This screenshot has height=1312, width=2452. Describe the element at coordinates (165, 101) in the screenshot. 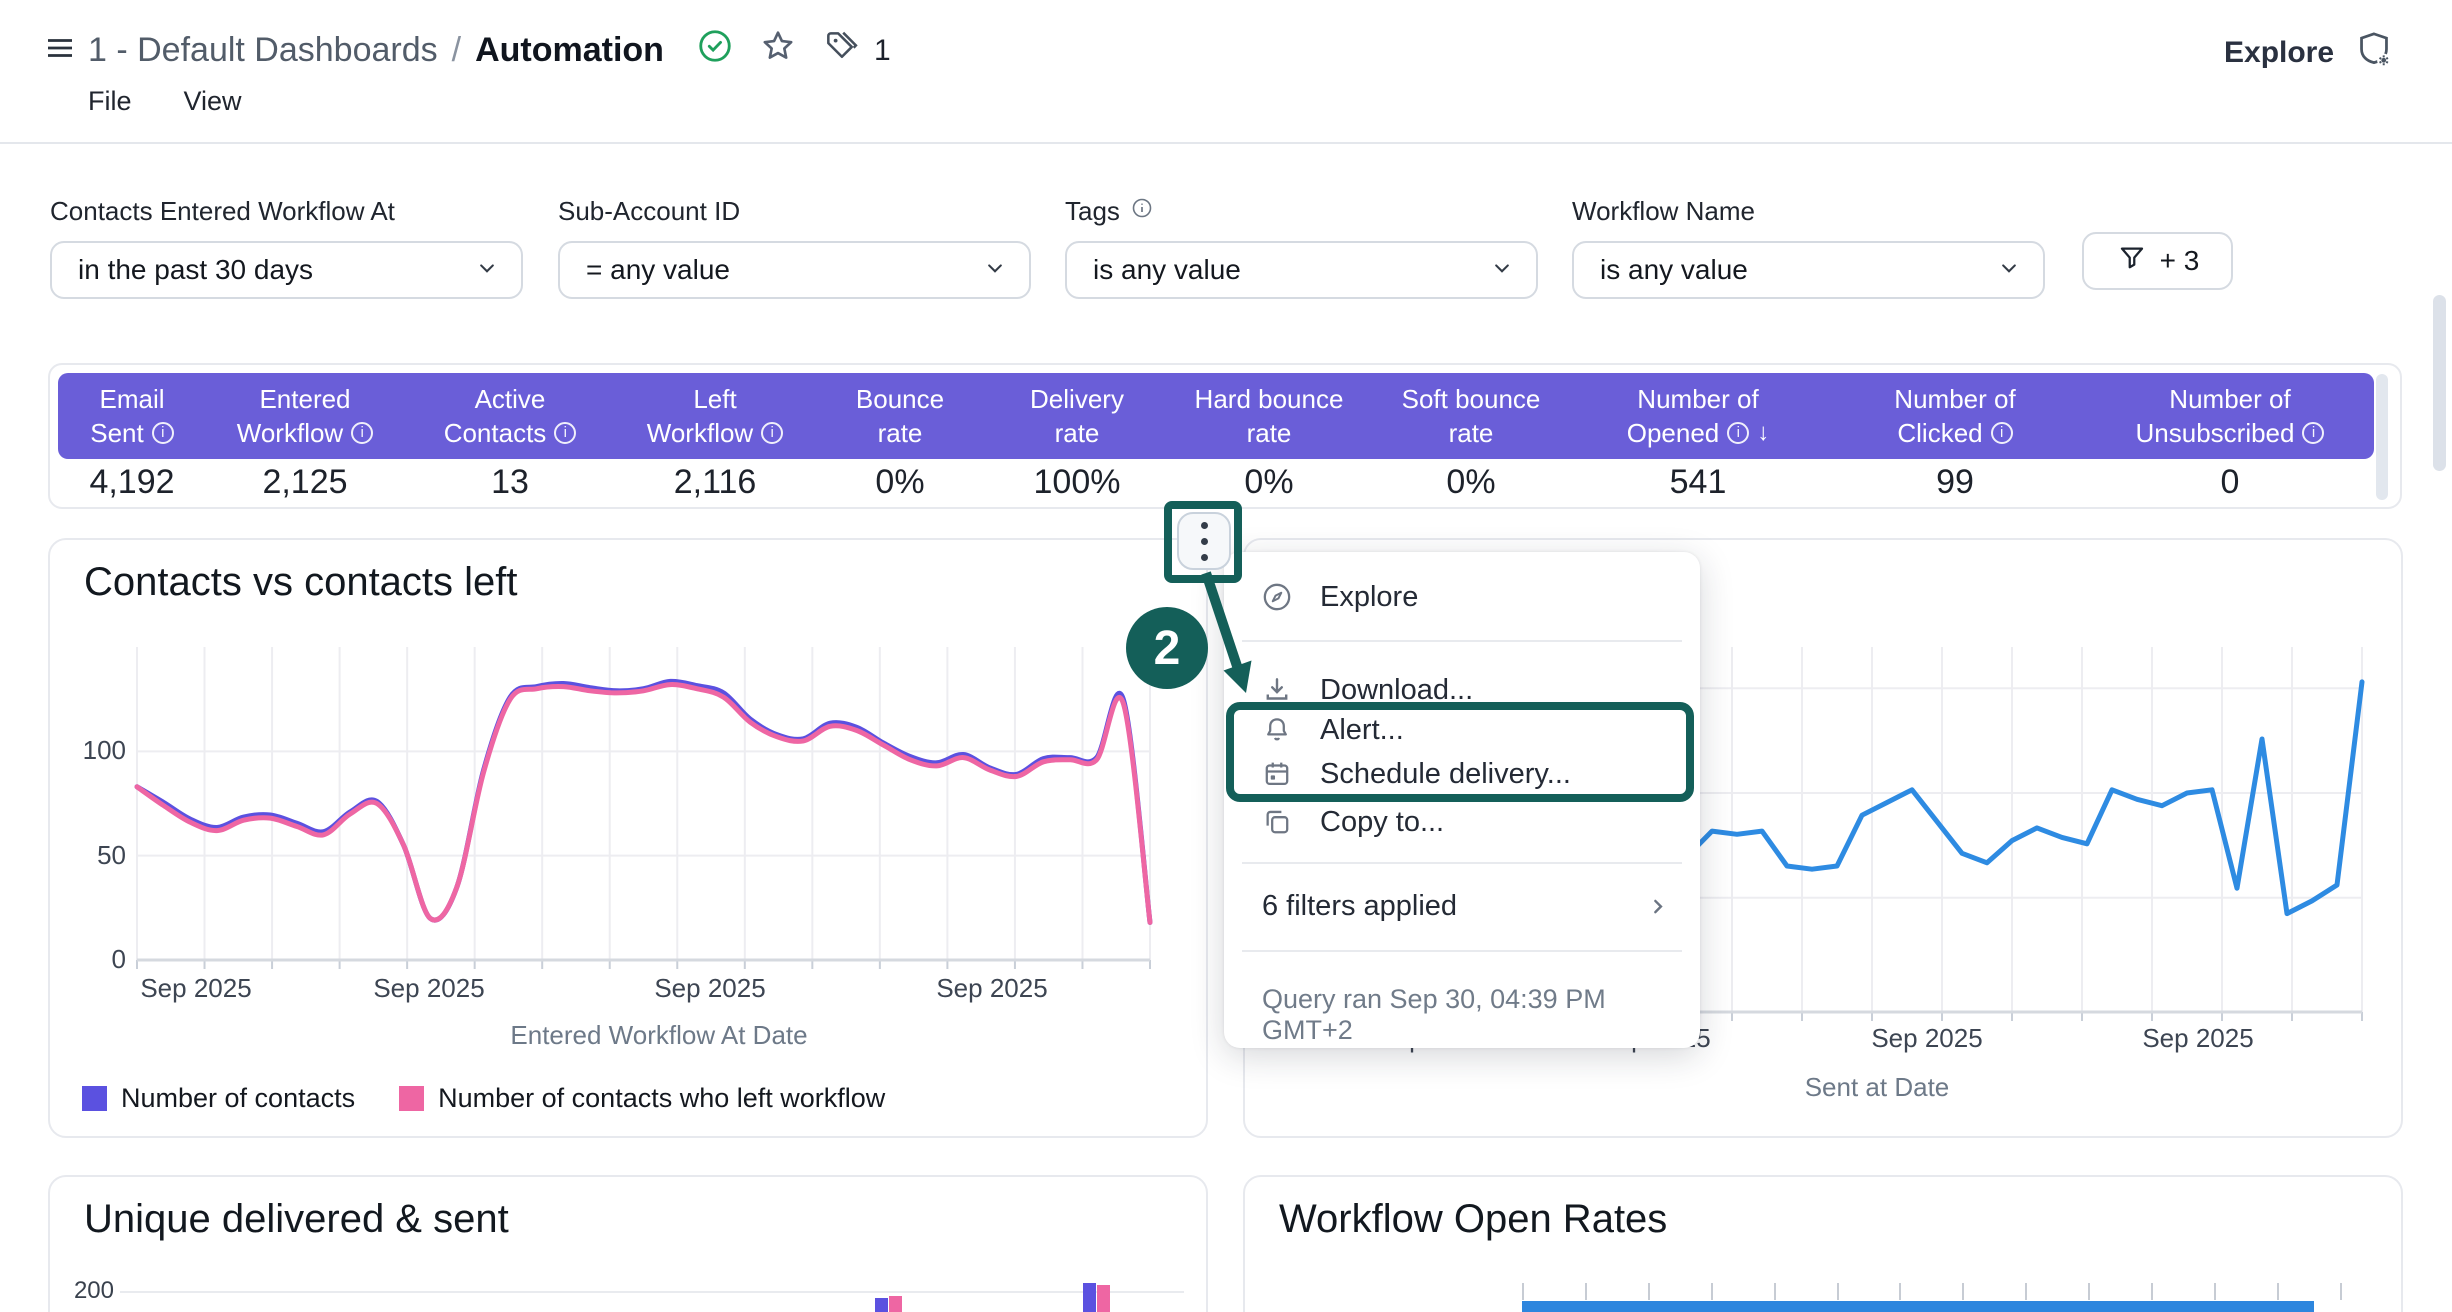

I see `menu-bar: File View` at that location.